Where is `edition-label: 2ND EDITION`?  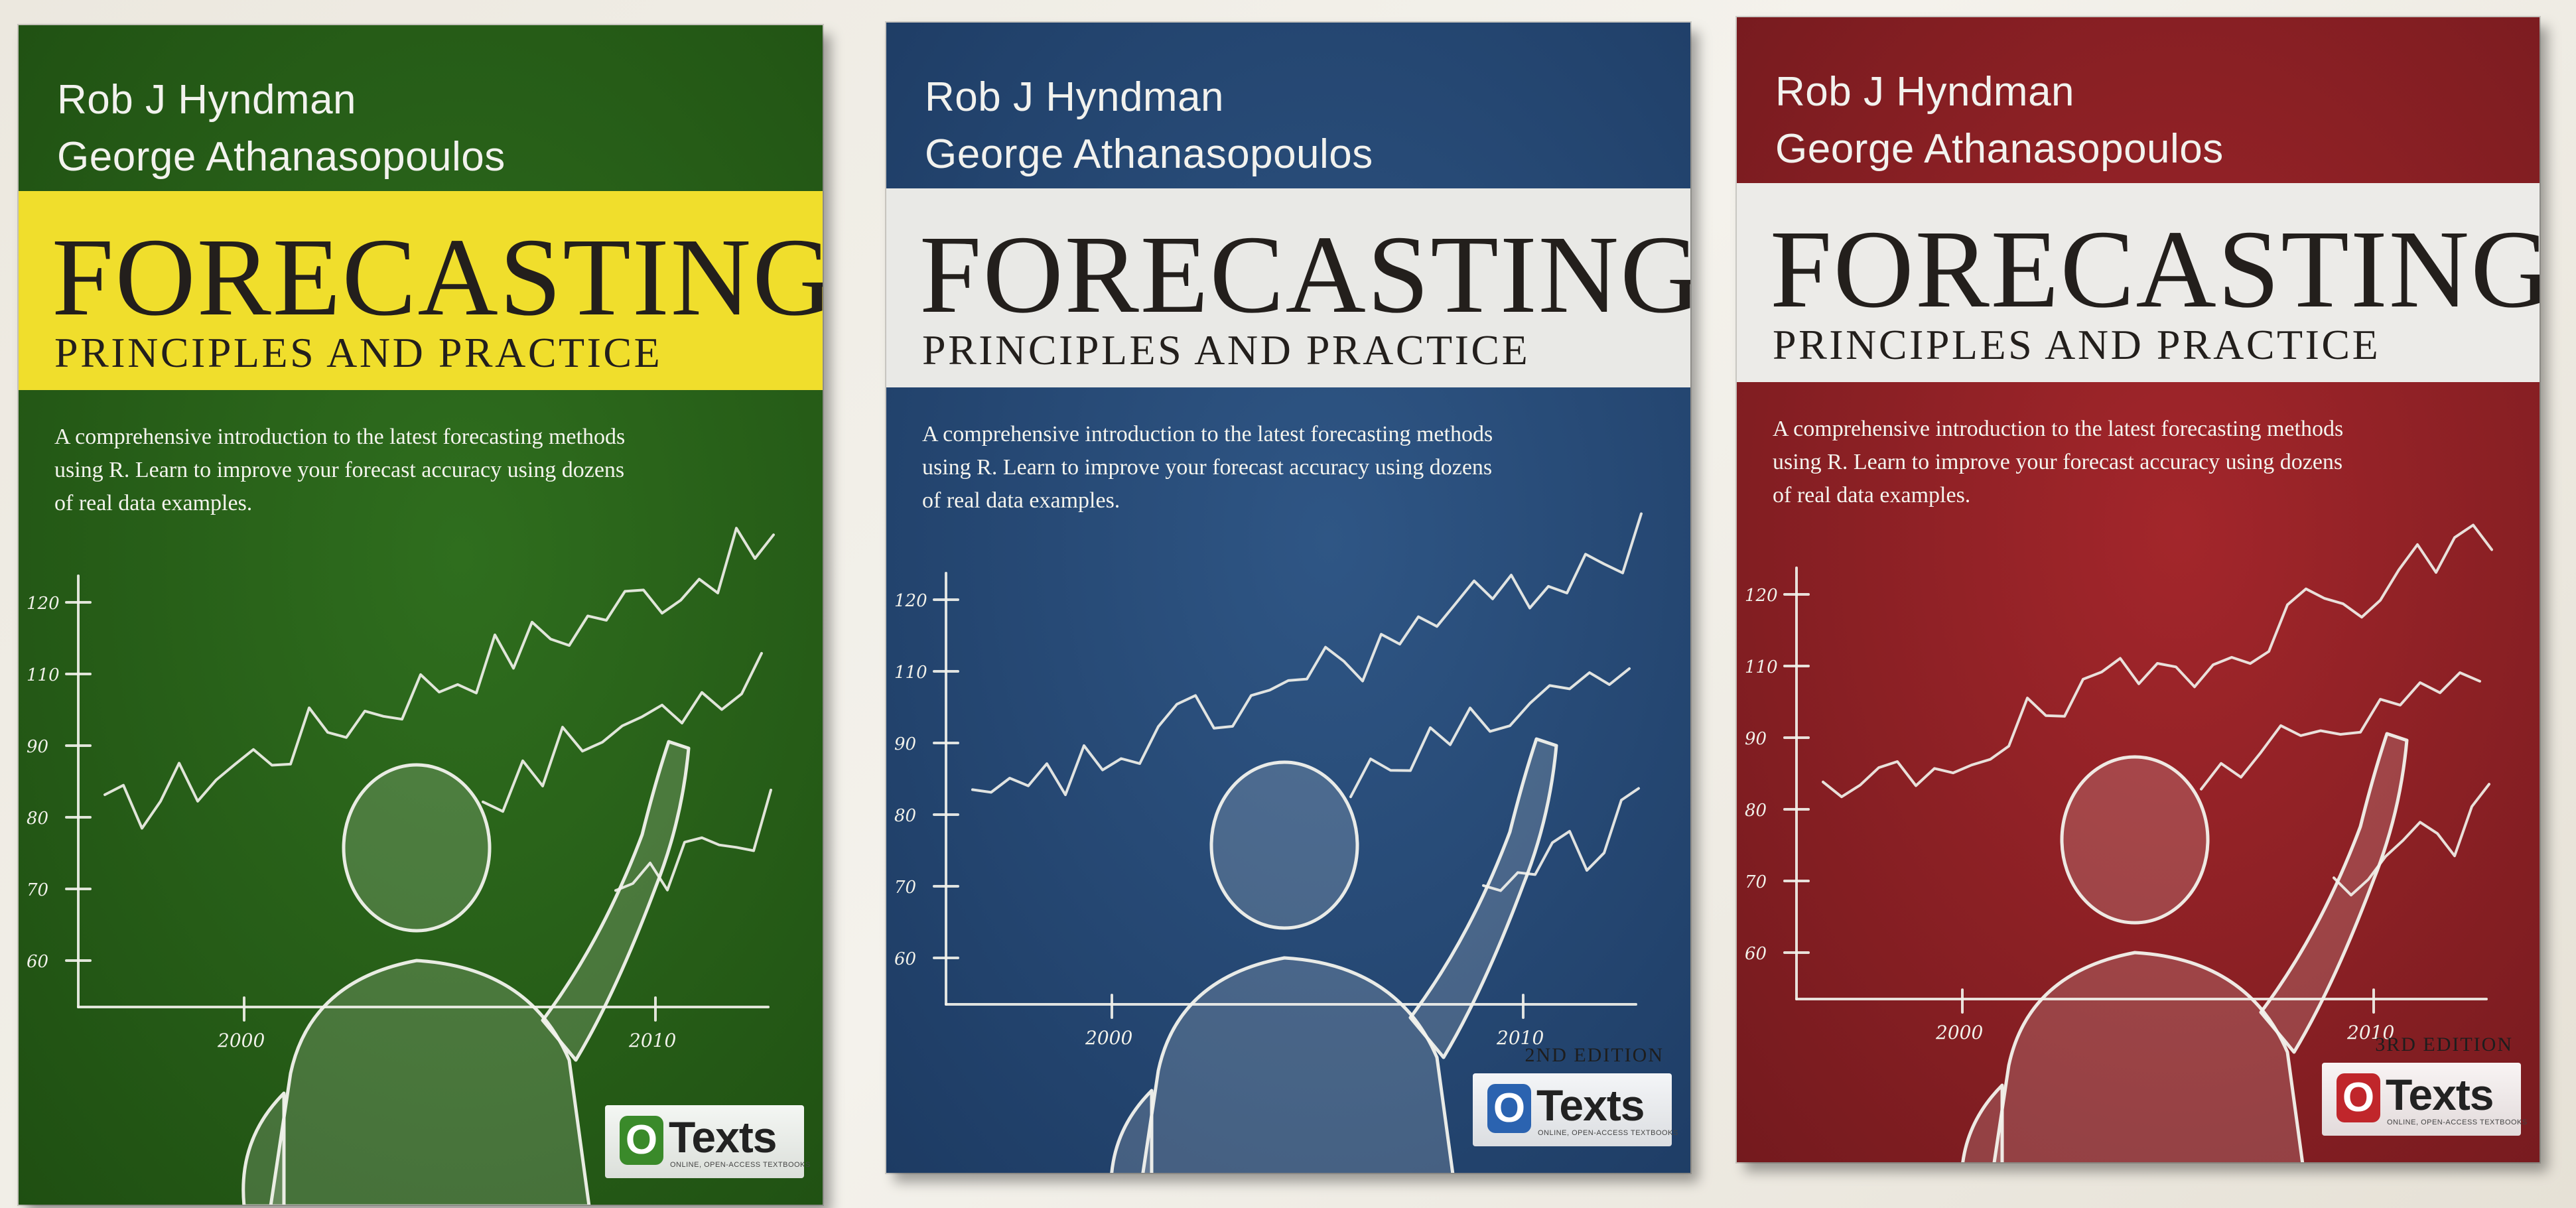 edition-label: 2ND EDITION is located at coordinates (1594, 1055).